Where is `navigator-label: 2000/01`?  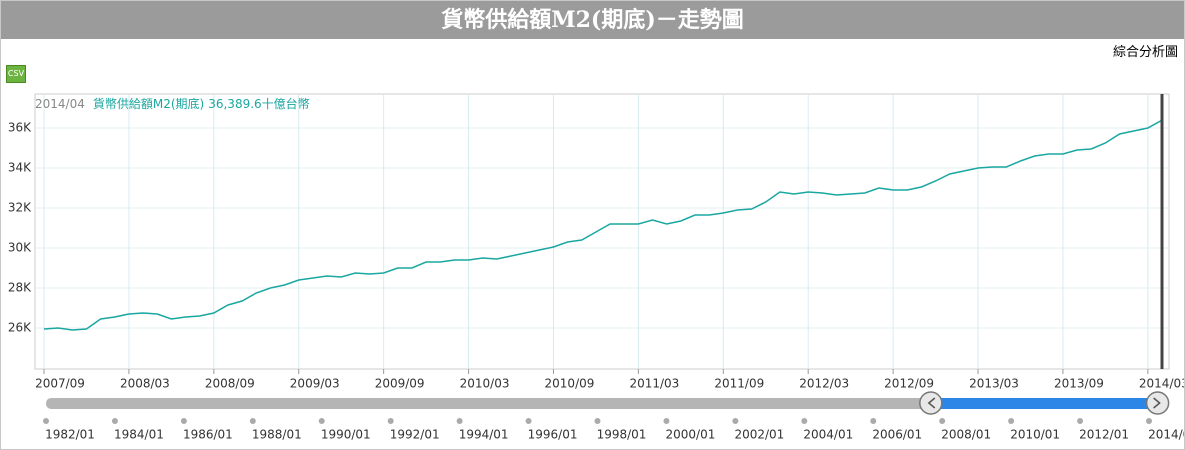 navigator-label: 2000/01 is located at coordinates (691, 435).